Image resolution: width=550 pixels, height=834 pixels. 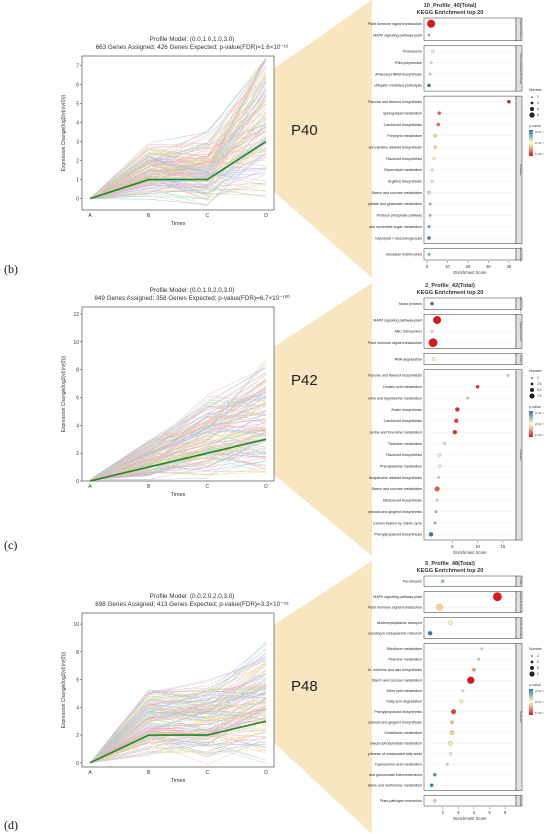 I want to click on facet-label: Organismal, so click(x=520, y=801).